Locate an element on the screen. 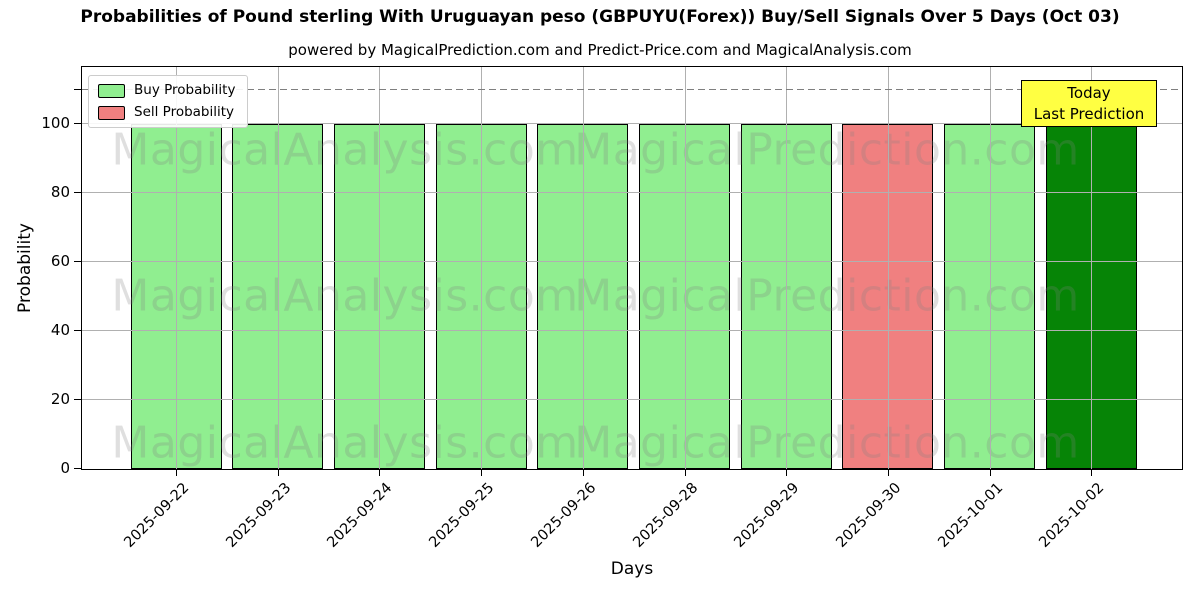 The image size is (1200, 600). legend-item-buy: Buy Probability is located at coordinates (166, 90).